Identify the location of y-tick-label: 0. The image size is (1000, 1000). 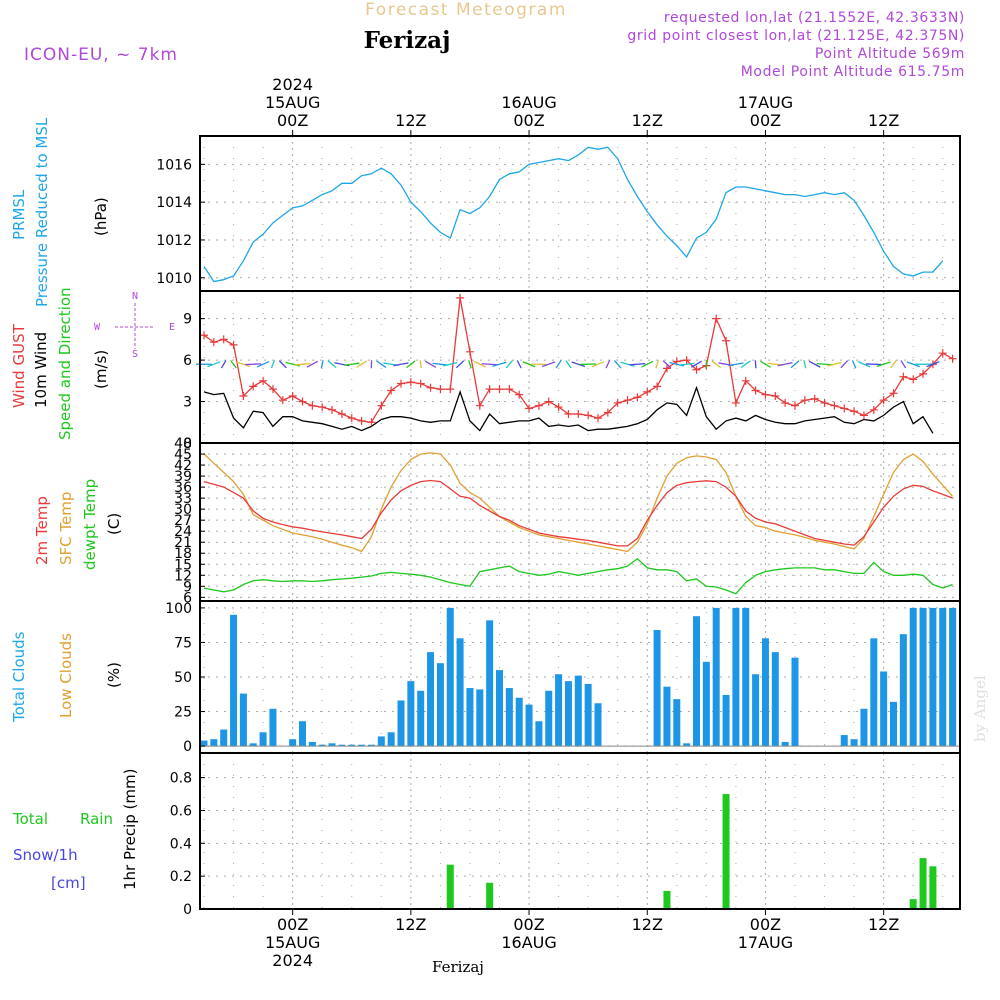
(187, 747).